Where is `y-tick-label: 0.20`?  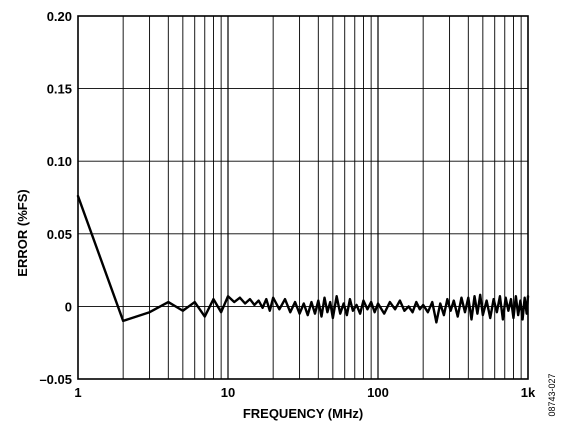 y-tick-label: 0.20 is located at coordinates (59, 16).